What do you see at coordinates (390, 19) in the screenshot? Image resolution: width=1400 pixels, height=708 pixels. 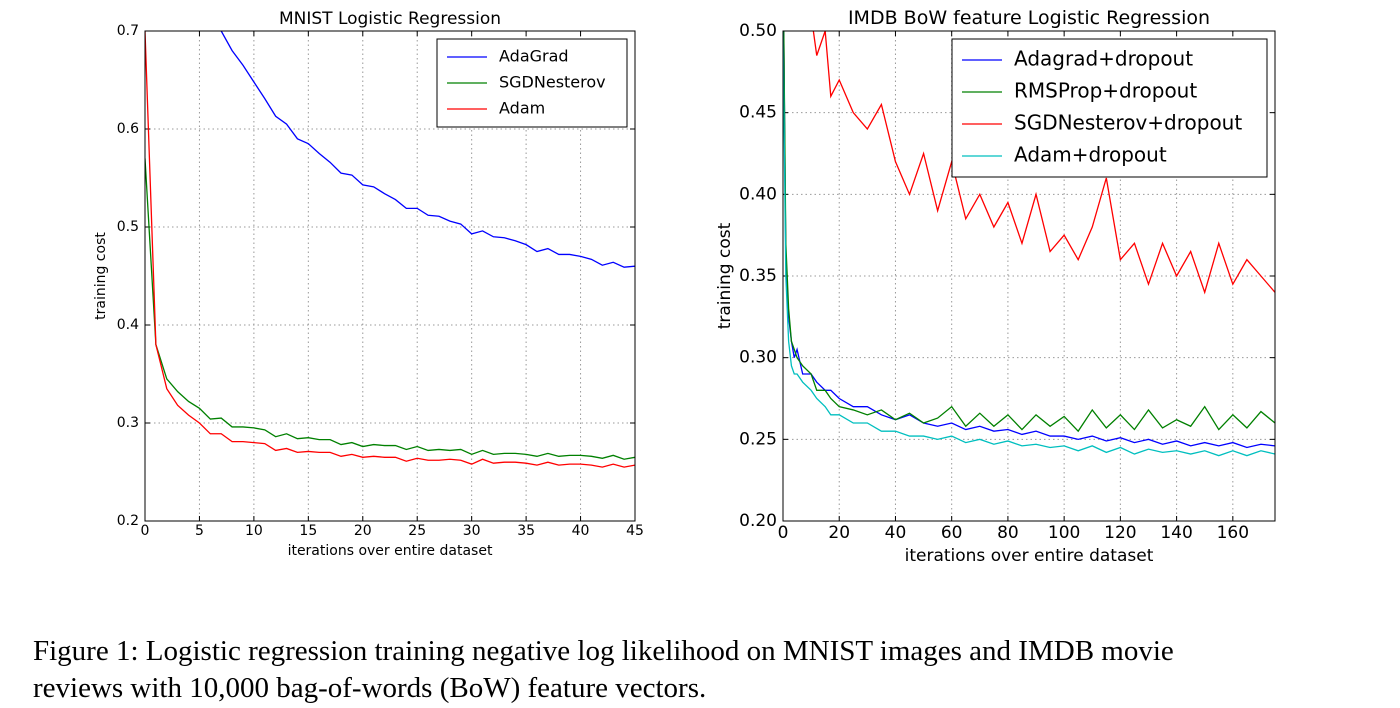 I see `chart-title: MNIST Logistic Regression` at bounding box center [390, 19].